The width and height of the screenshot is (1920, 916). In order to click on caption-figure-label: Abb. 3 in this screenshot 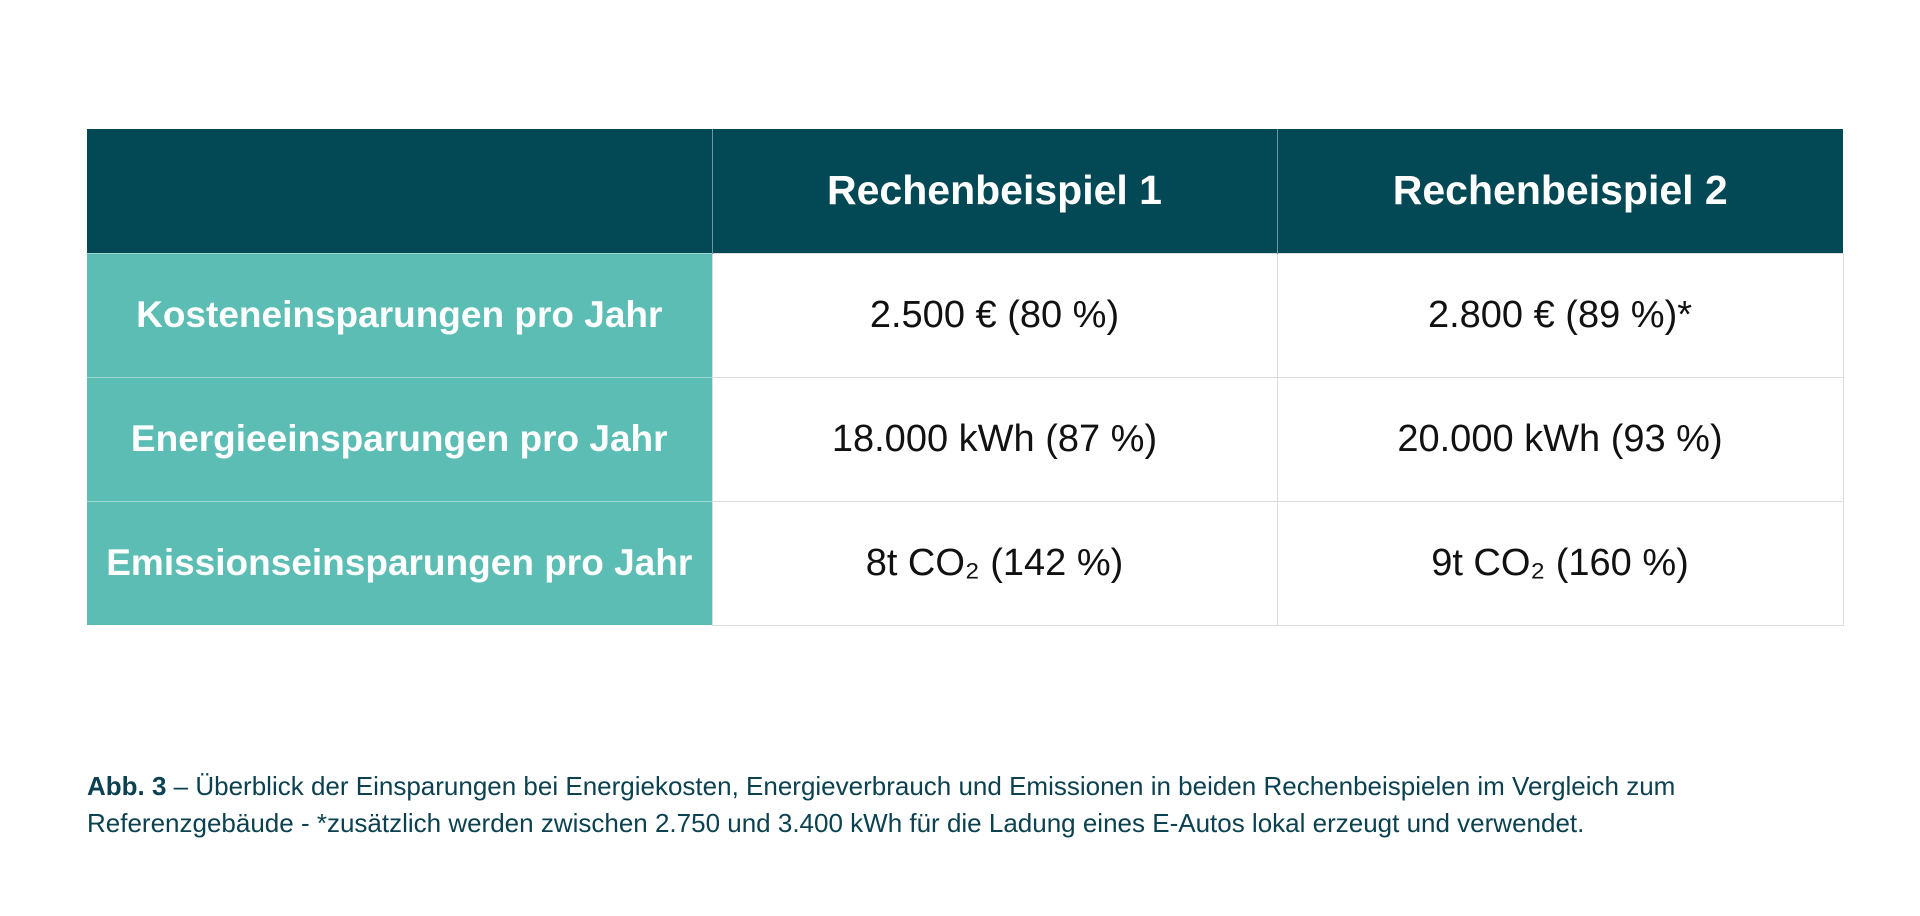, I will do `click(127, 786)`.